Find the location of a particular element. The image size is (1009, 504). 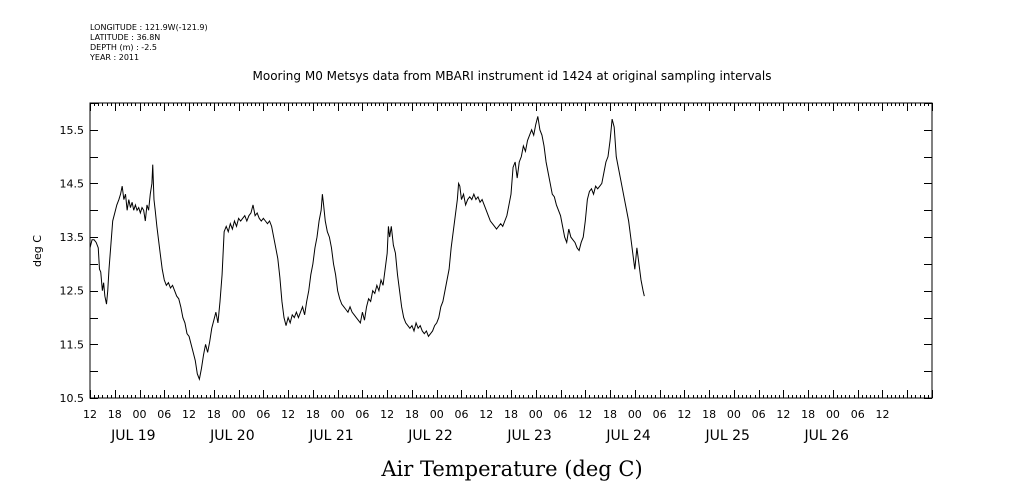

y-tick-label: 10.5 is located at coordinates (72, 398).